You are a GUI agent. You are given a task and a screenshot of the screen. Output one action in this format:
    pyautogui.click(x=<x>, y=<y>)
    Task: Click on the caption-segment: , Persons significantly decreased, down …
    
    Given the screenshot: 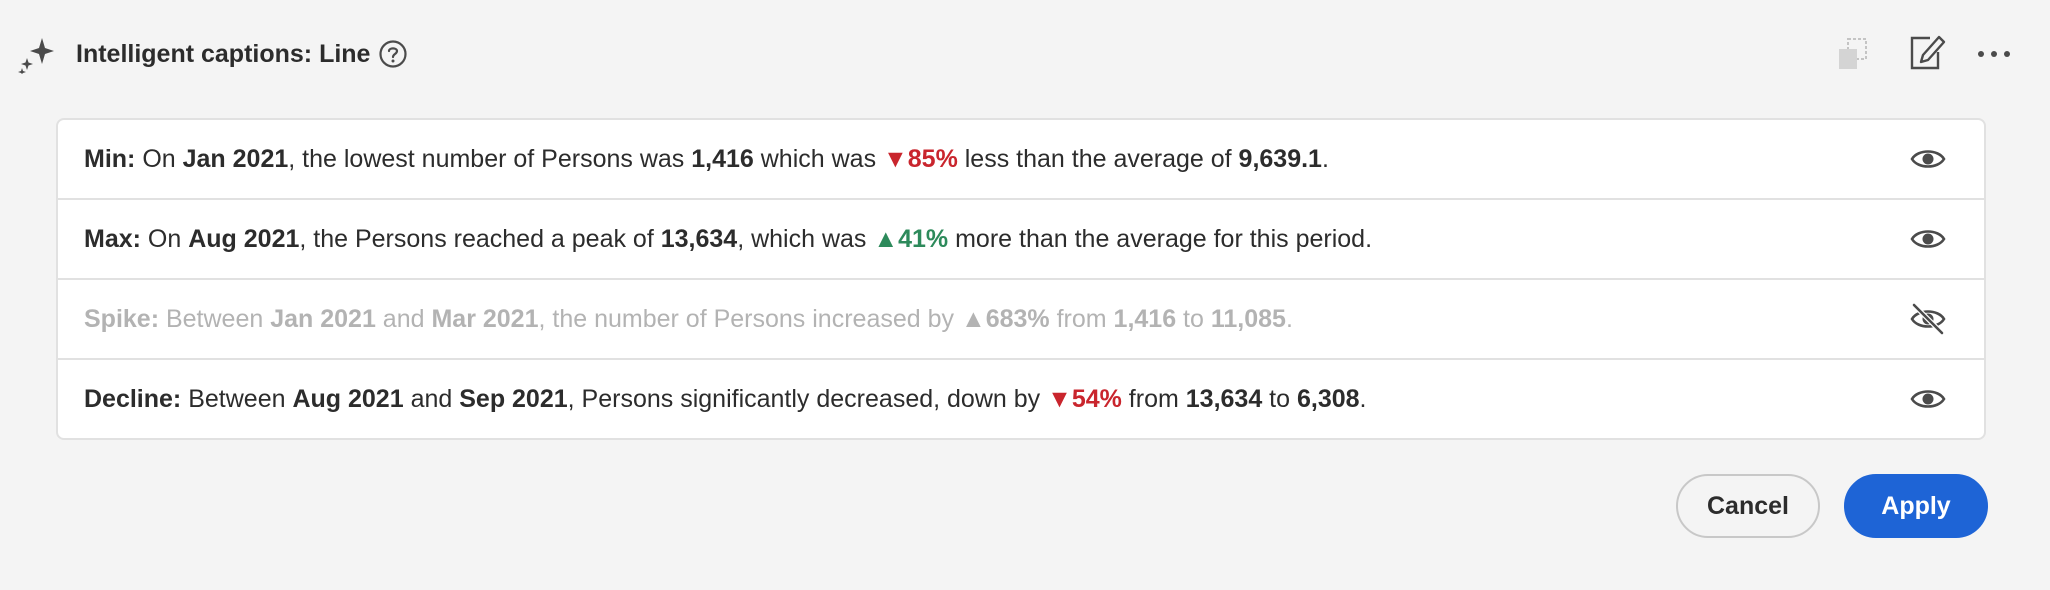 What is the action you would take?
    pyautogui.click(x=807, y=399)
    